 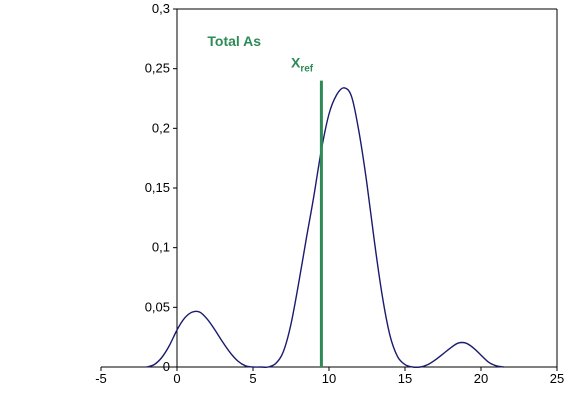 I want to click on x-tick-label: 25, so click(x=557, y=378).